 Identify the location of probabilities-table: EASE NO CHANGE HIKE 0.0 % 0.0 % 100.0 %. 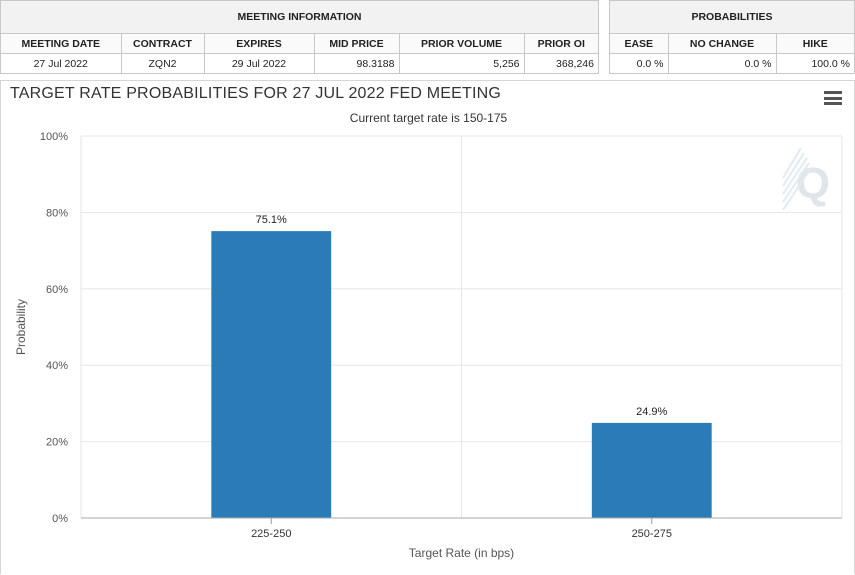
(732, 53).